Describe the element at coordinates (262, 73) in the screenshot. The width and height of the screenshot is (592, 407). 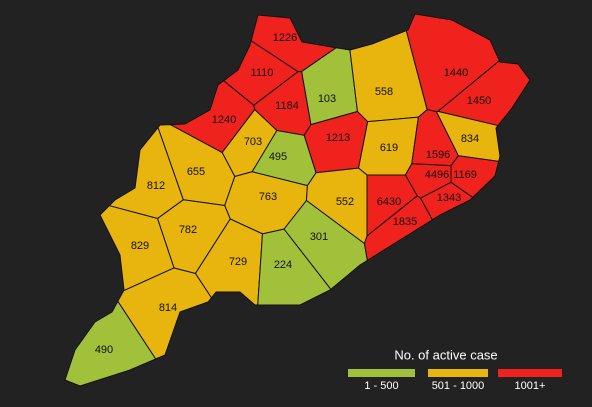
I see `district-label: 1110` at that location.